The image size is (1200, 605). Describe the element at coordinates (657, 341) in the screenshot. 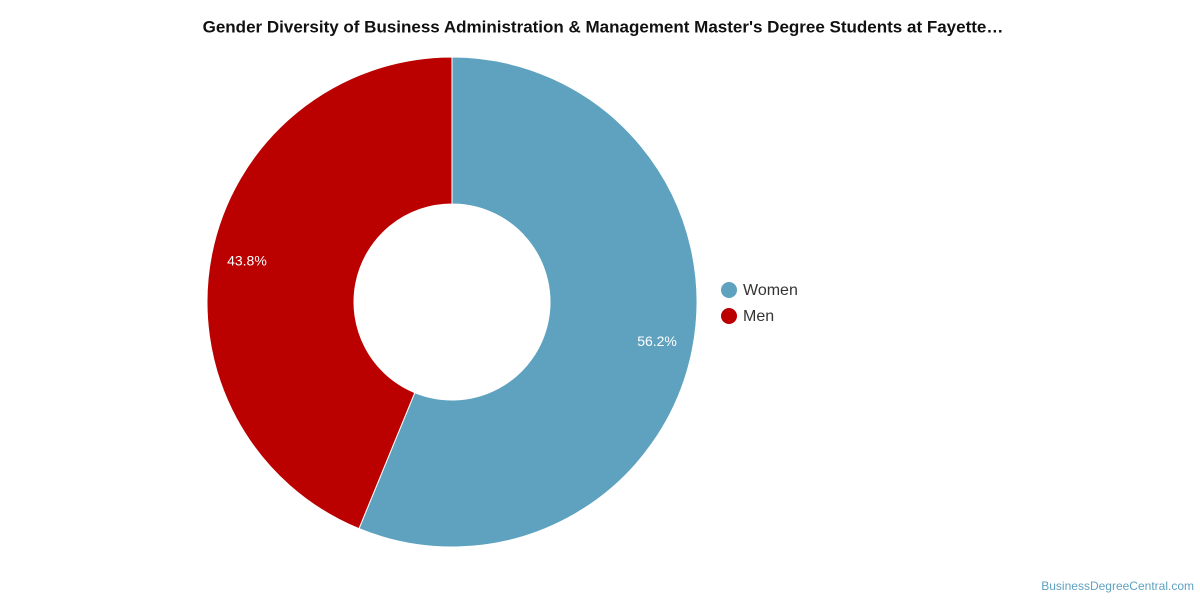

I see `data-label: 56.2%` at that location.